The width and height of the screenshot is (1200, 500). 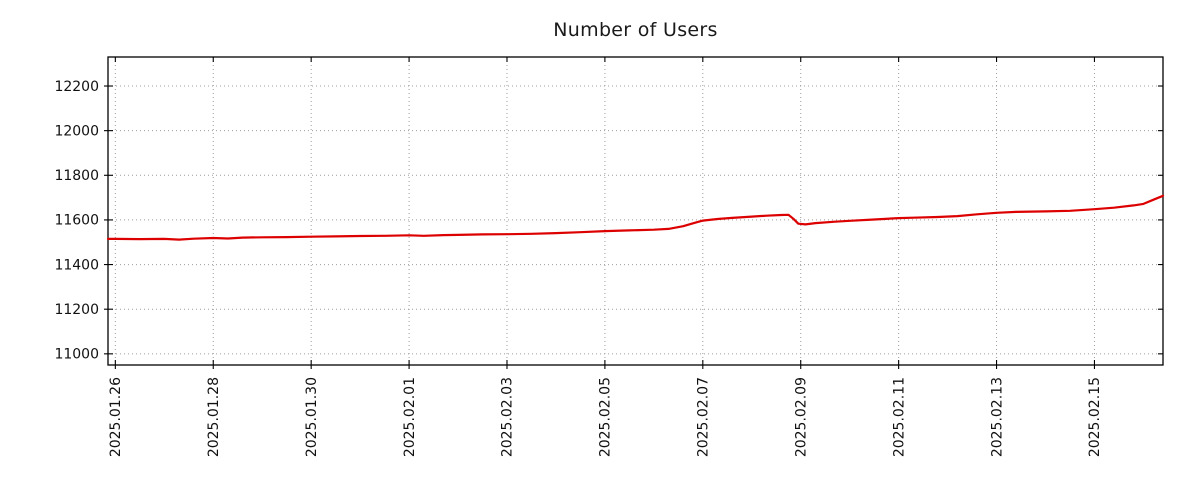 What do you see at coordinates (635, 217) in the screenshot?
I see `users-series-line` at bounding box center [635, 217].